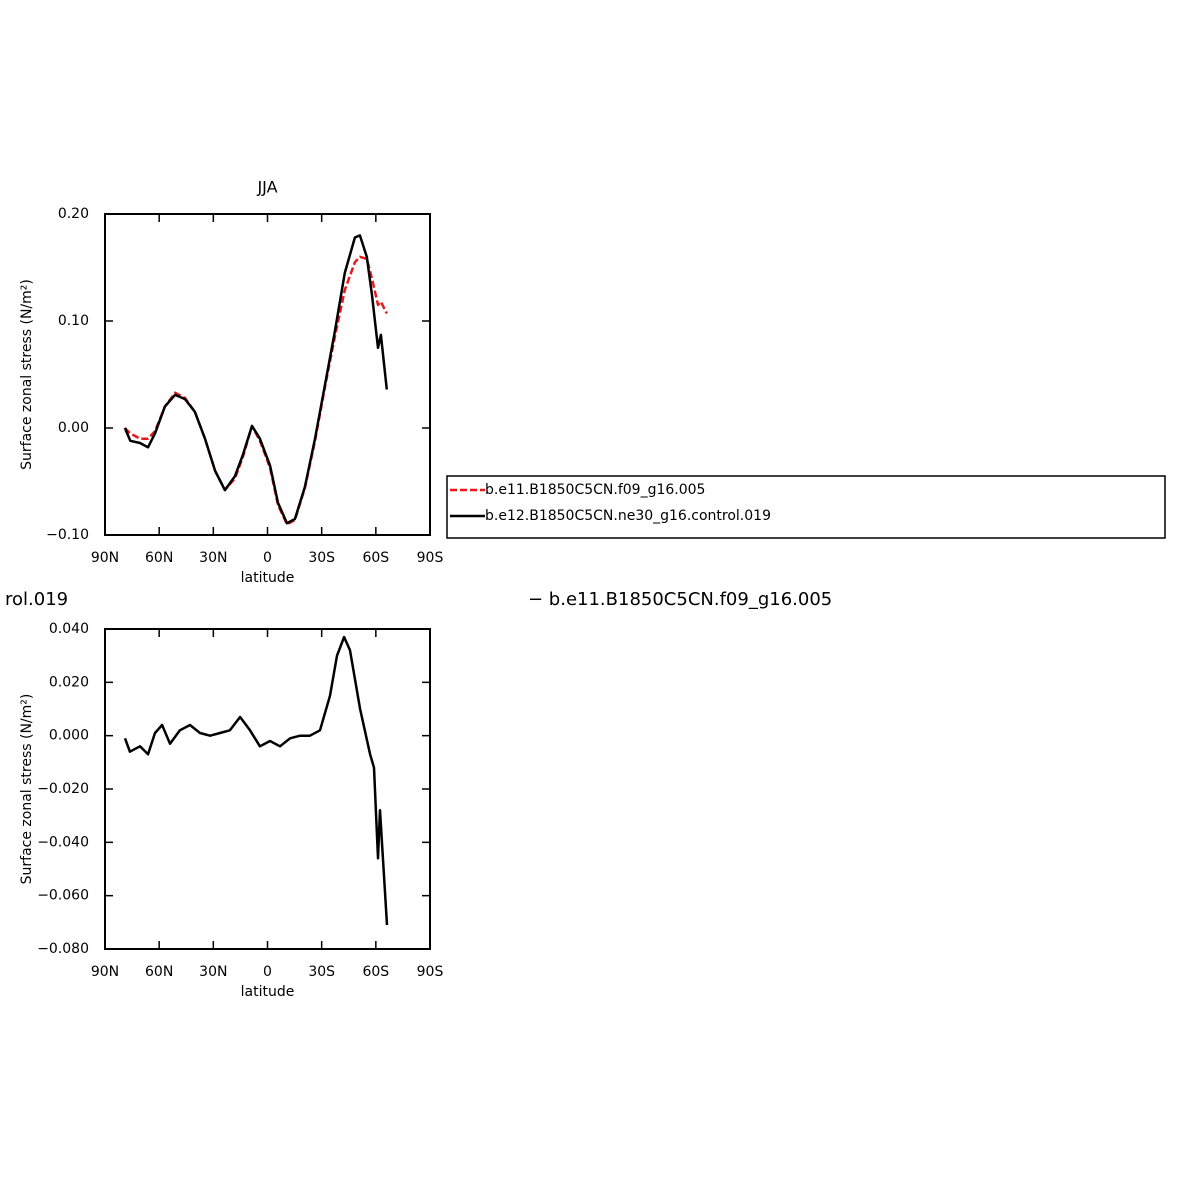 This screenshot has width=1184, height=1181. What do you see at coordinates (73, 214) in the screenshot?
I see `y-tick-label: 0.20` at bounding box center [73, 214].